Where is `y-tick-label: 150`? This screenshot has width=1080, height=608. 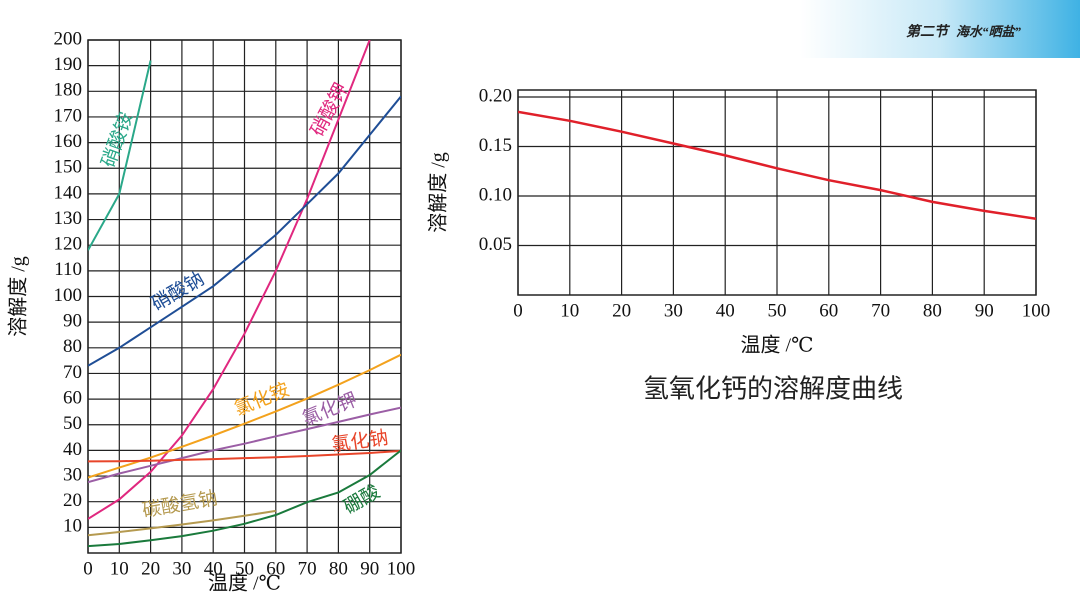
y-tick-label: 150 is located at coordinates (68, 167).